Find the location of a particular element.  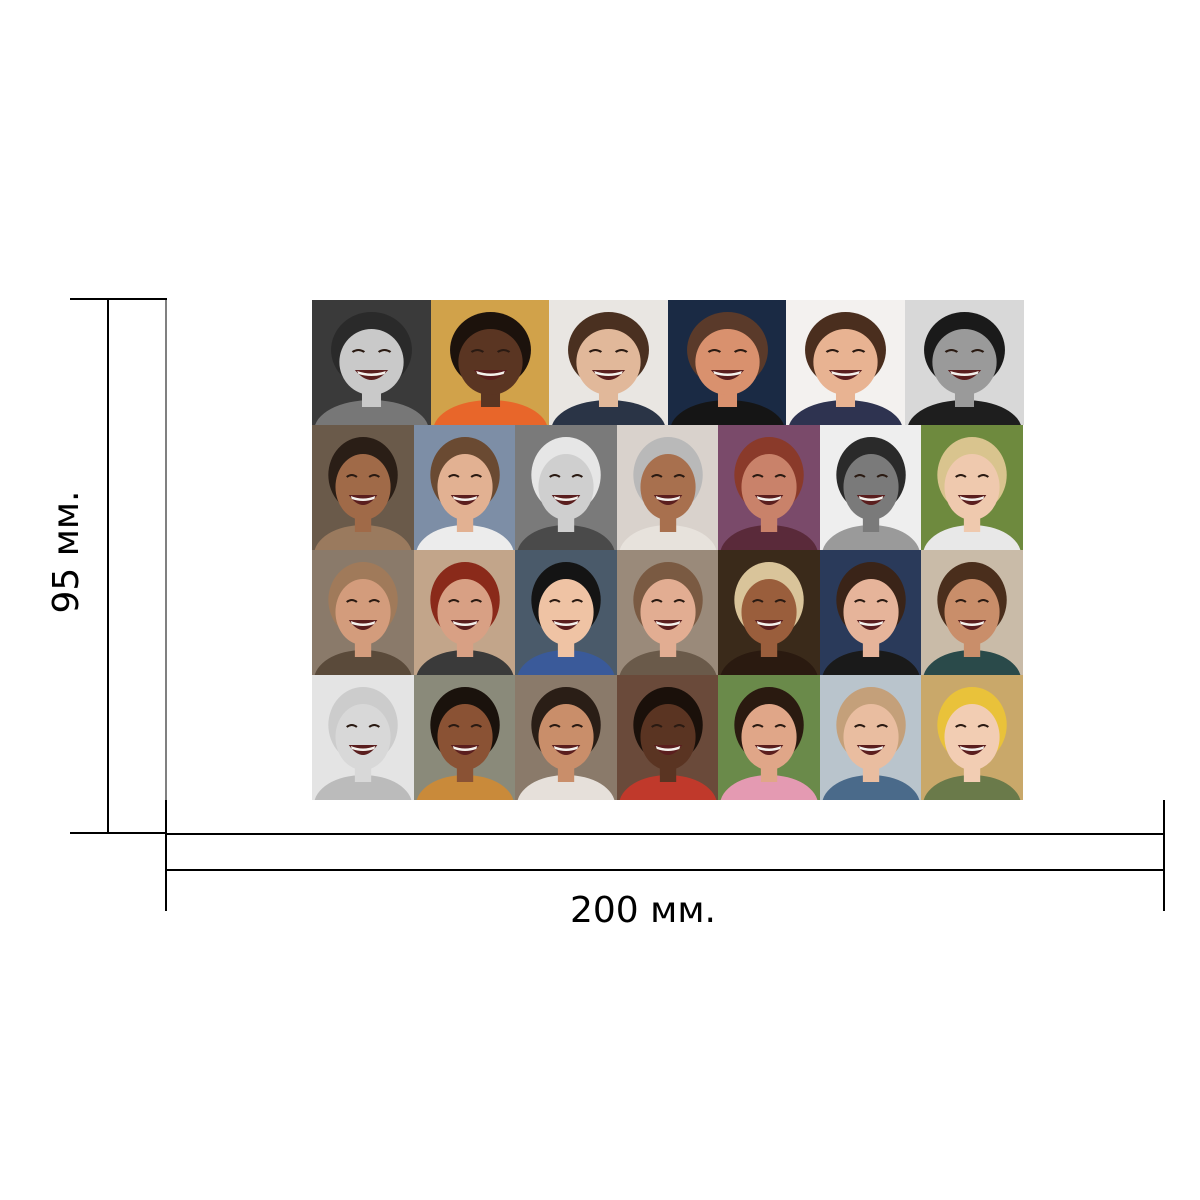

face-girl-blonde-portrait is located at coordinates (972, 487).